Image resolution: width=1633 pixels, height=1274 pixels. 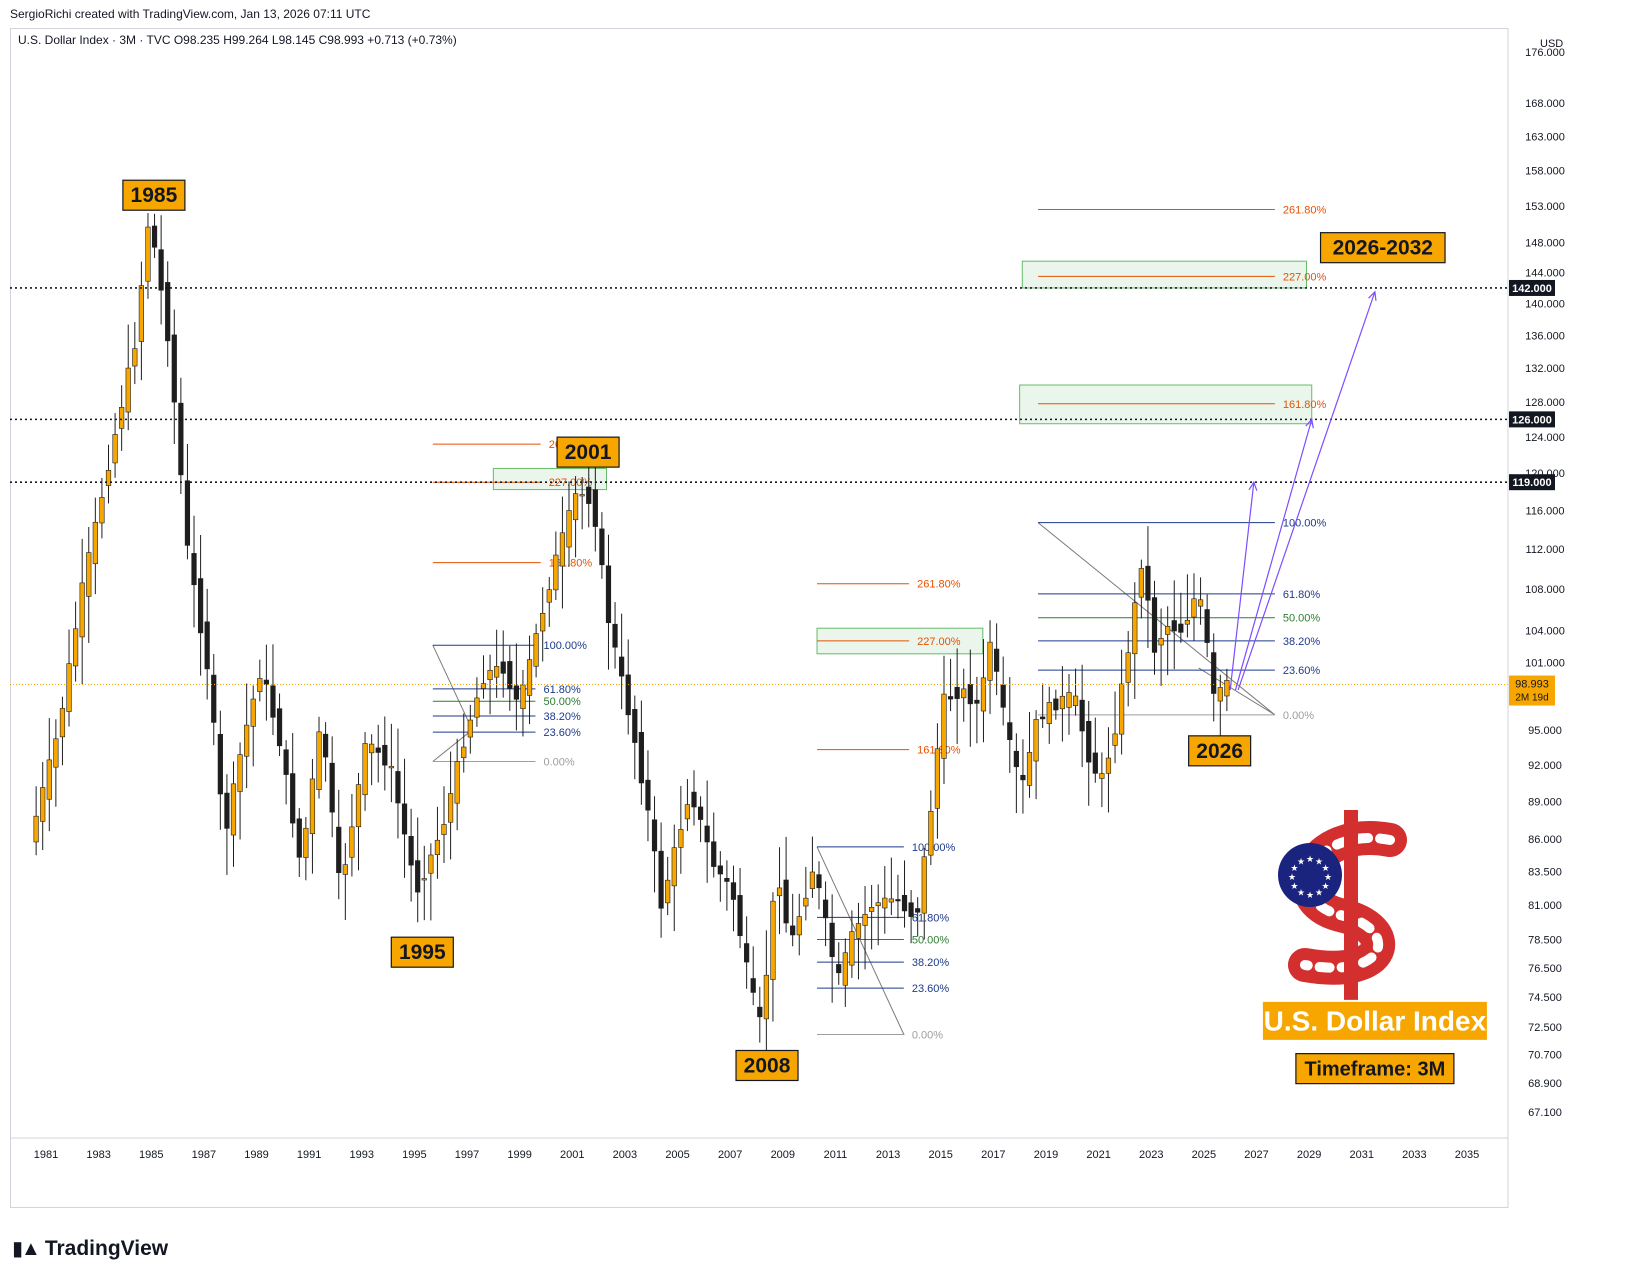 I want to click on year-annotation-label: 2001, so click(x=588, y=452).